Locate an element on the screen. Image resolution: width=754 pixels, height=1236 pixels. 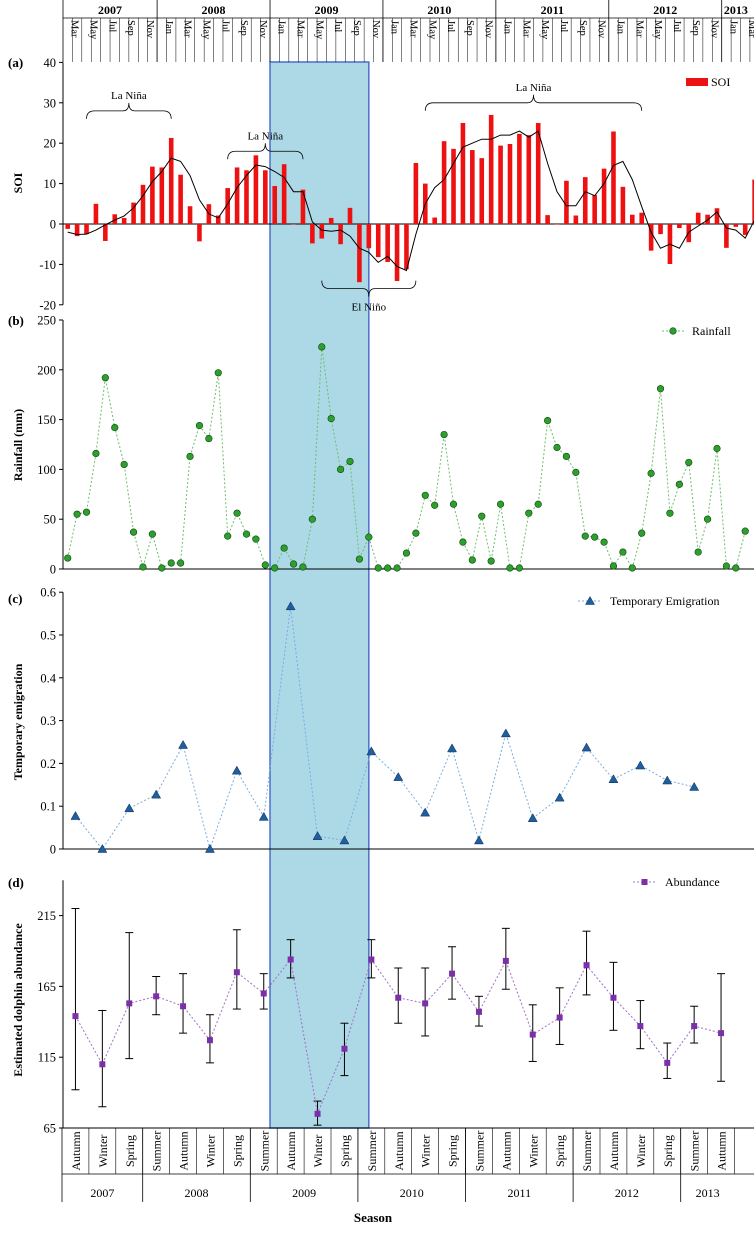
y-tick-label: 0 is located at coordinates (53, 225).